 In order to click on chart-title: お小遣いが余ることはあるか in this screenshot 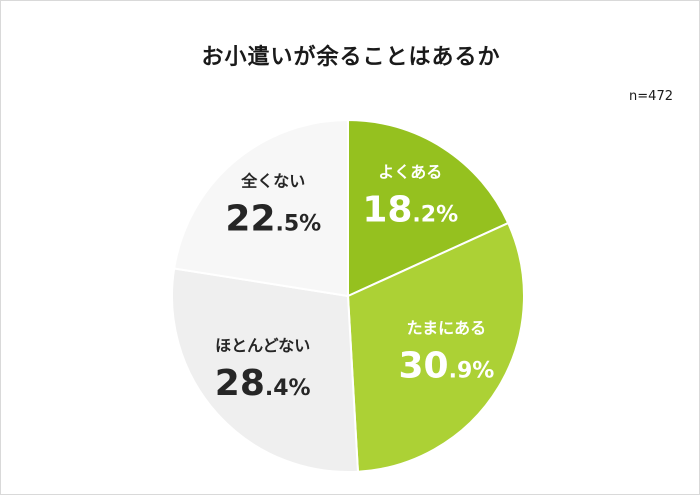, I will do `click(351, 57)`.